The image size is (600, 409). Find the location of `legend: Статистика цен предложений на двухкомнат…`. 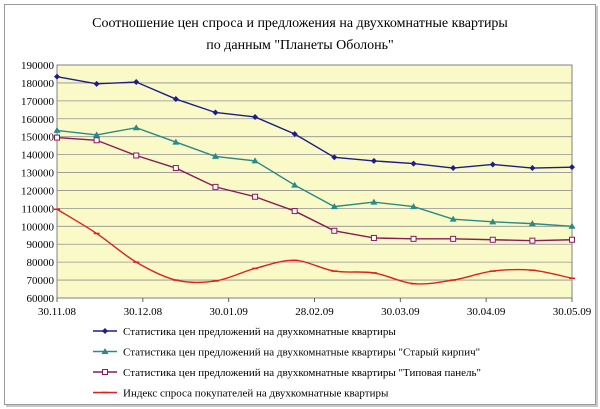

legend: Статистика цен предложений на двухкомнат… is located at coordinates (287, 363).